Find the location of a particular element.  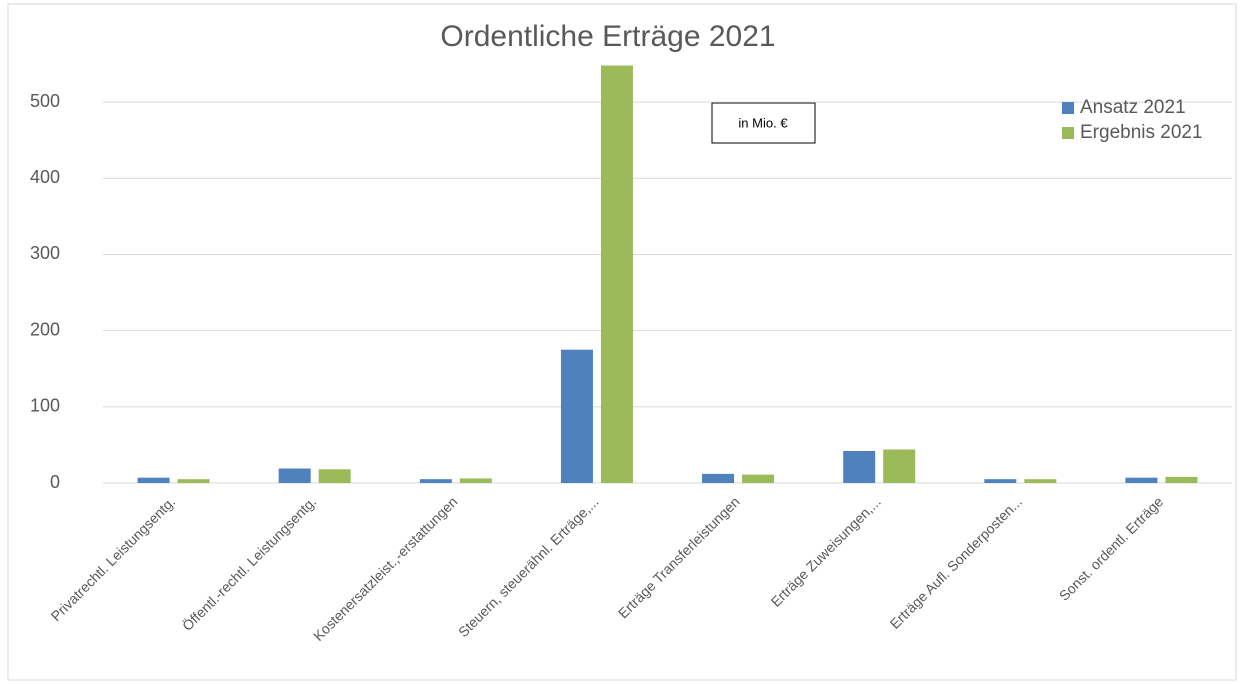

legend-label: Ansatz 2021 is located at coordinates (1133, 107).